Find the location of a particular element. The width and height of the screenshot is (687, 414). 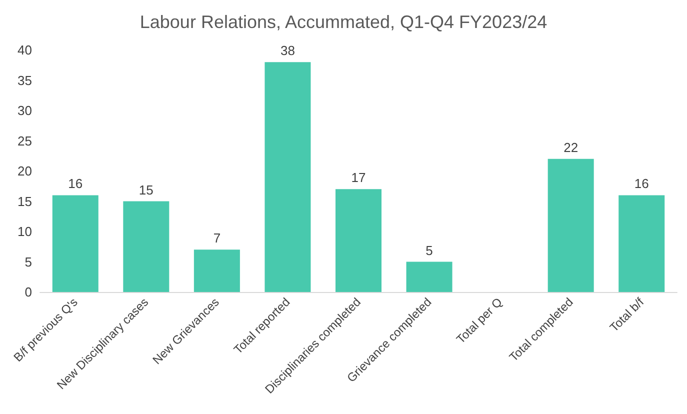

data-label: 17 is located at coordinates (358, 178).